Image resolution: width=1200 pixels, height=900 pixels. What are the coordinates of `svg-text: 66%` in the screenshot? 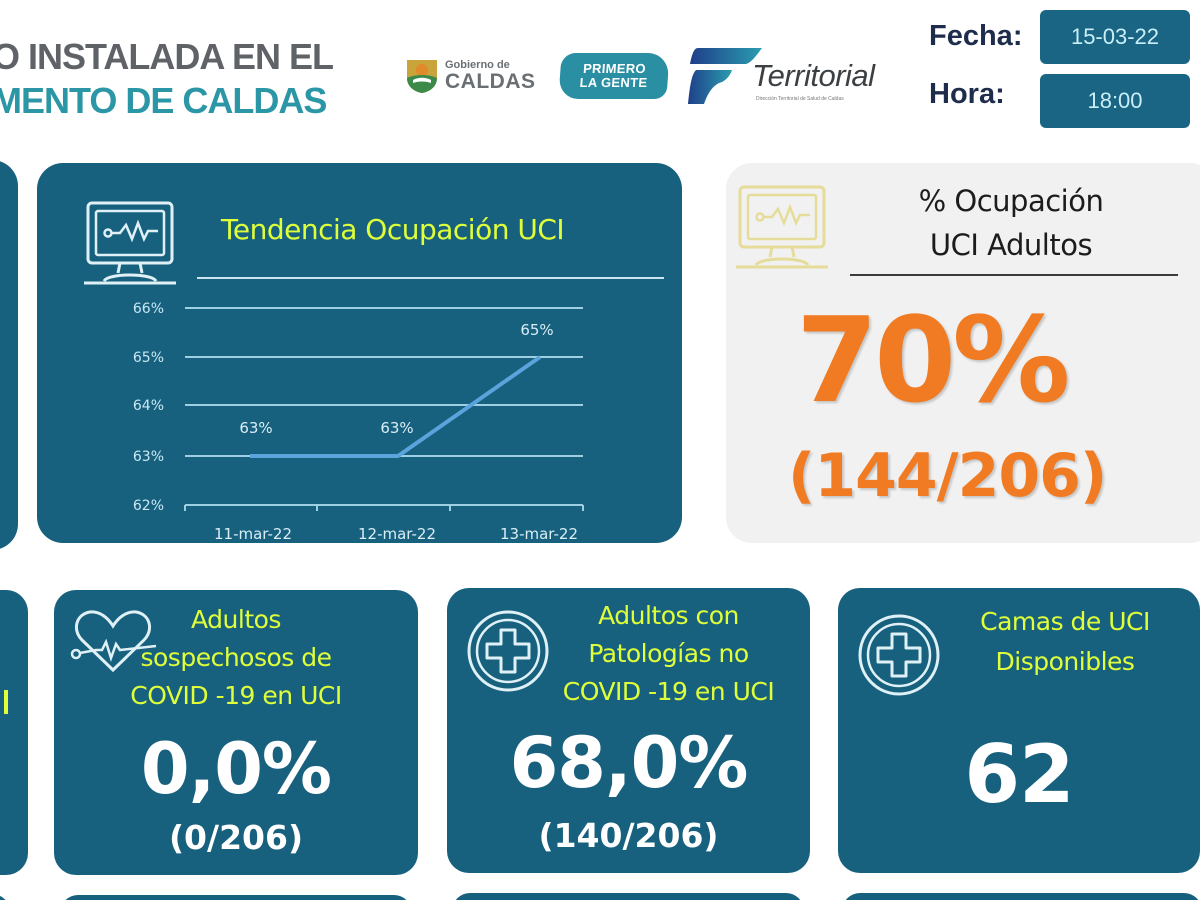 It's located at (148, 309).